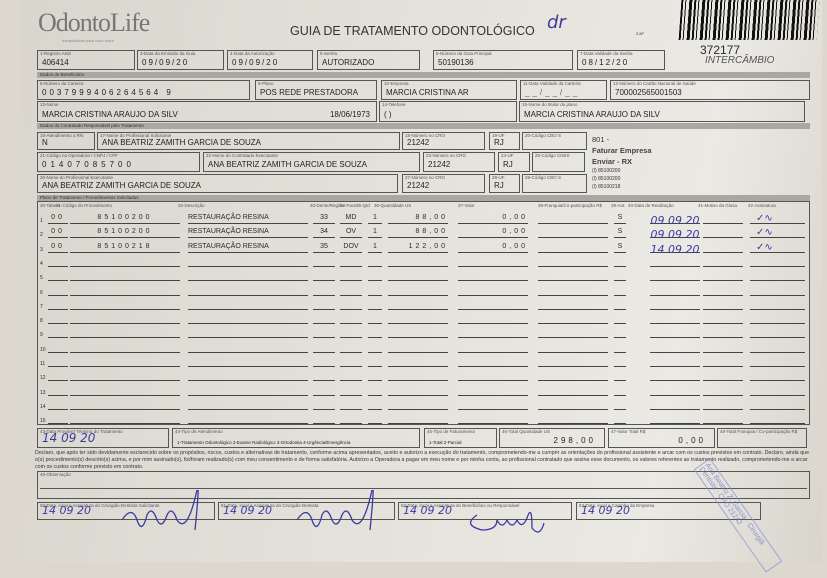  What do you see at coordinates (41, 221) in the screenshot?
I see `cell-n: 1` at bounding box center [41, 221].